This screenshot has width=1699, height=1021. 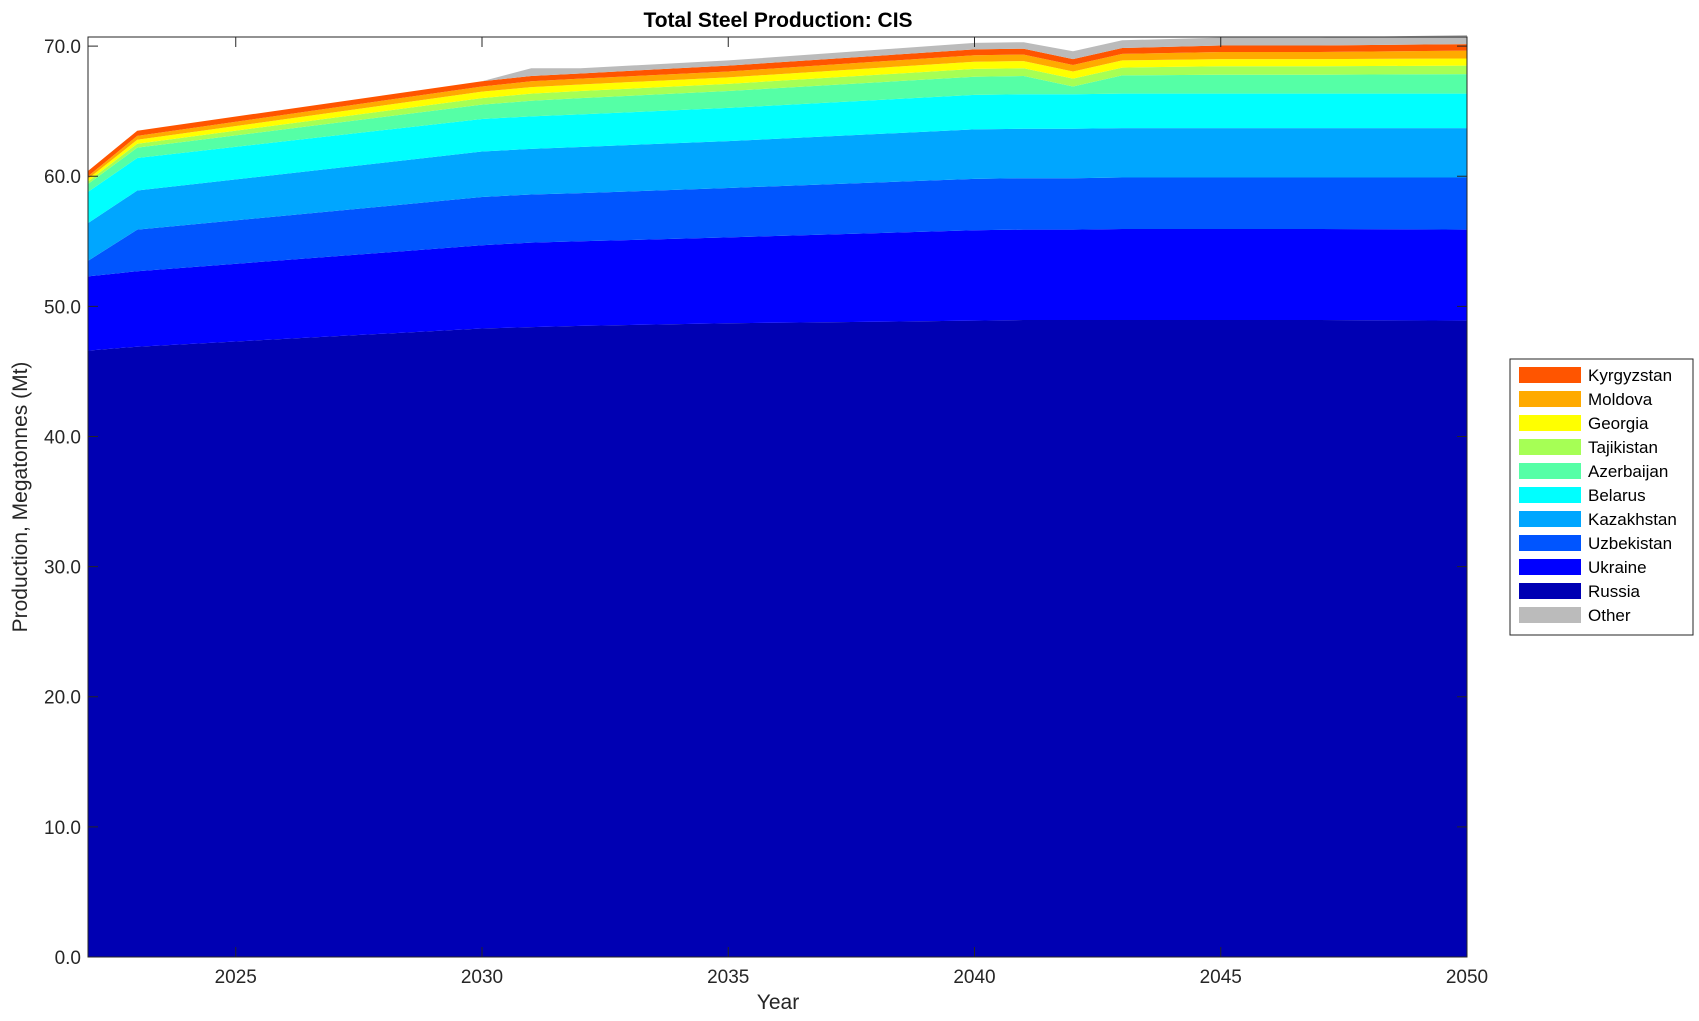 What do you see at coordinates (1467, 977) in the screenshot?
I see `x-tick-label: 2050` at bounding box center [1467, 977].